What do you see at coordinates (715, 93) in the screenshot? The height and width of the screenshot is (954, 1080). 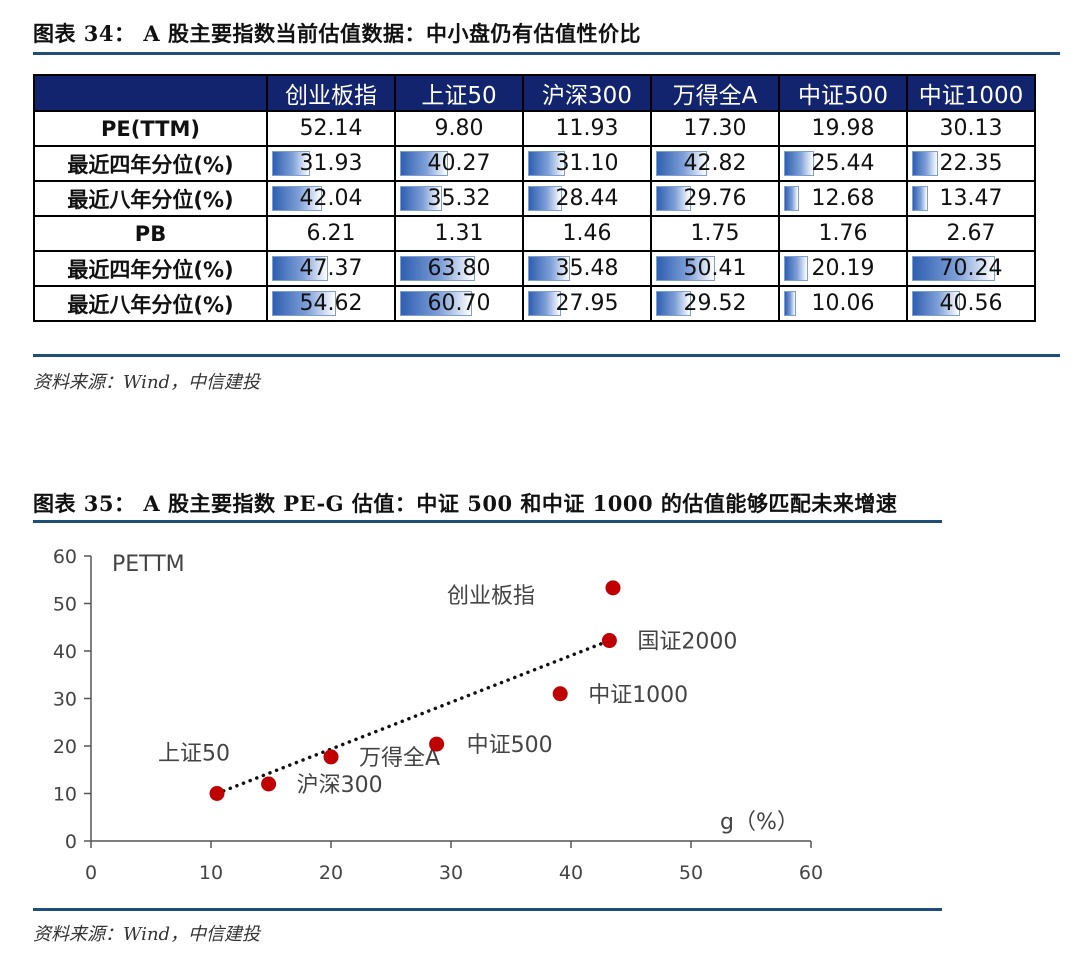 I see `column-header: 万得全A` at bounding box center [715, 93].